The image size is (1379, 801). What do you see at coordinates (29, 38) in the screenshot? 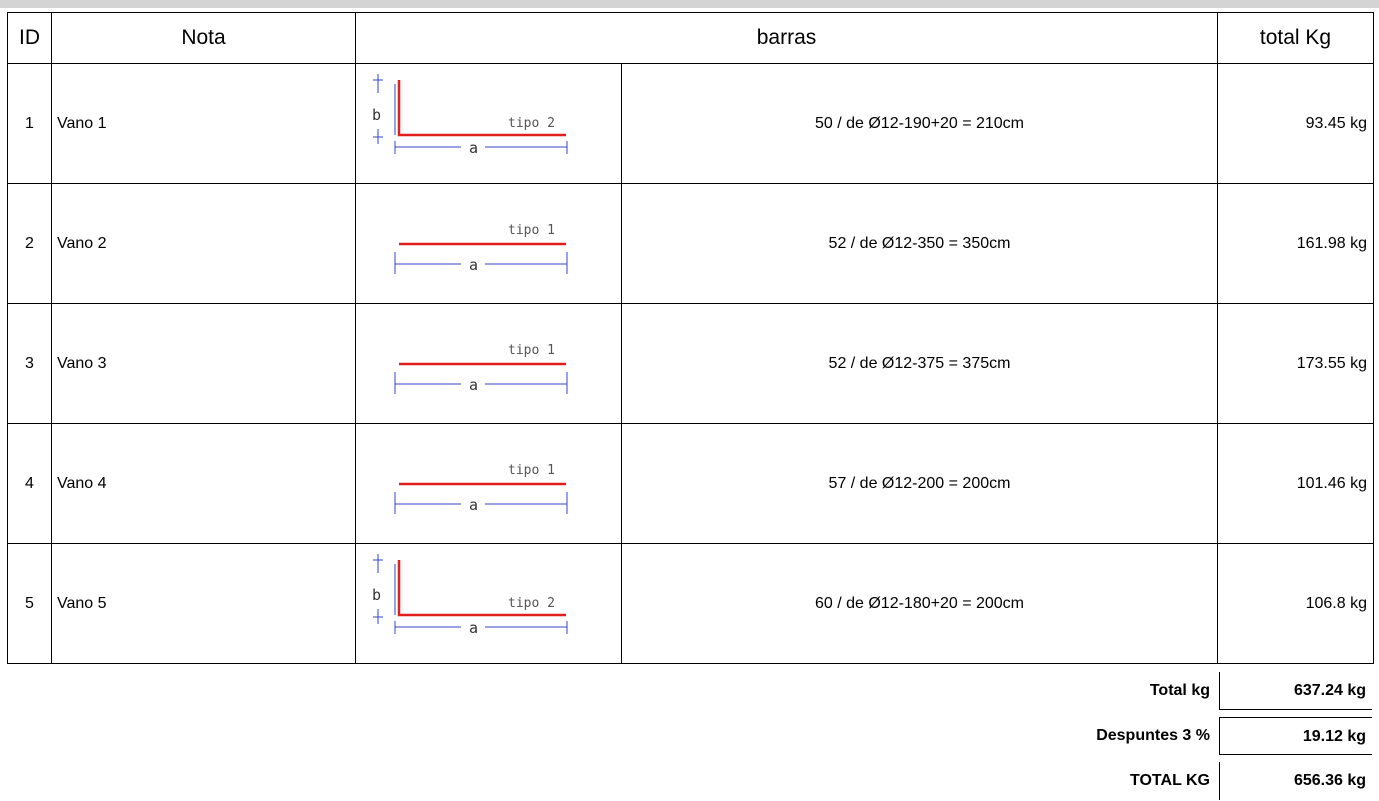
I see `header-id: ID` at bounding box center [29, 38].